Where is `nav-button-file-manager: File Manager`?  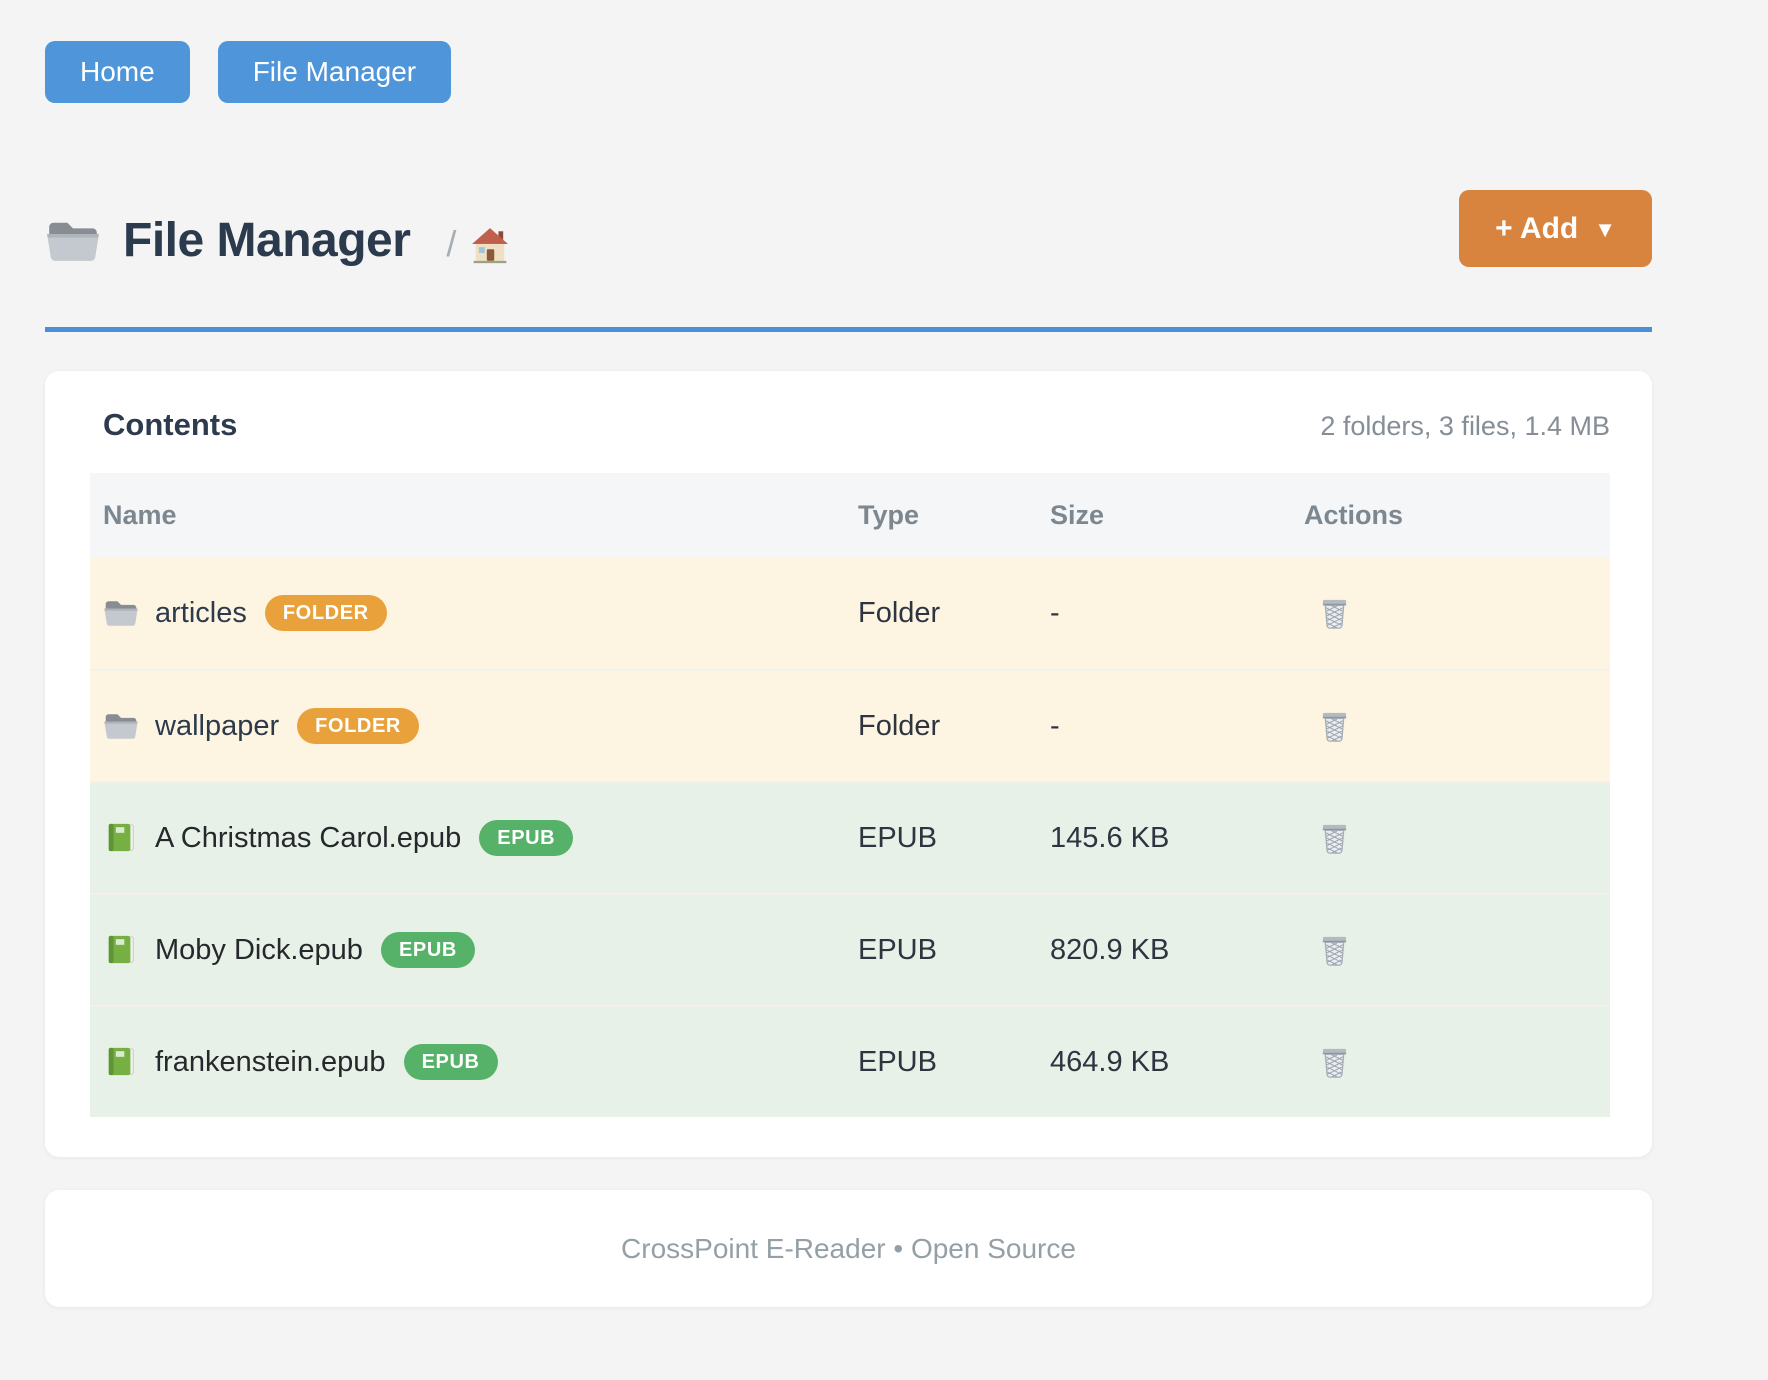 nav-button-file-manager: File Manager is located at coordinates (334, 72).